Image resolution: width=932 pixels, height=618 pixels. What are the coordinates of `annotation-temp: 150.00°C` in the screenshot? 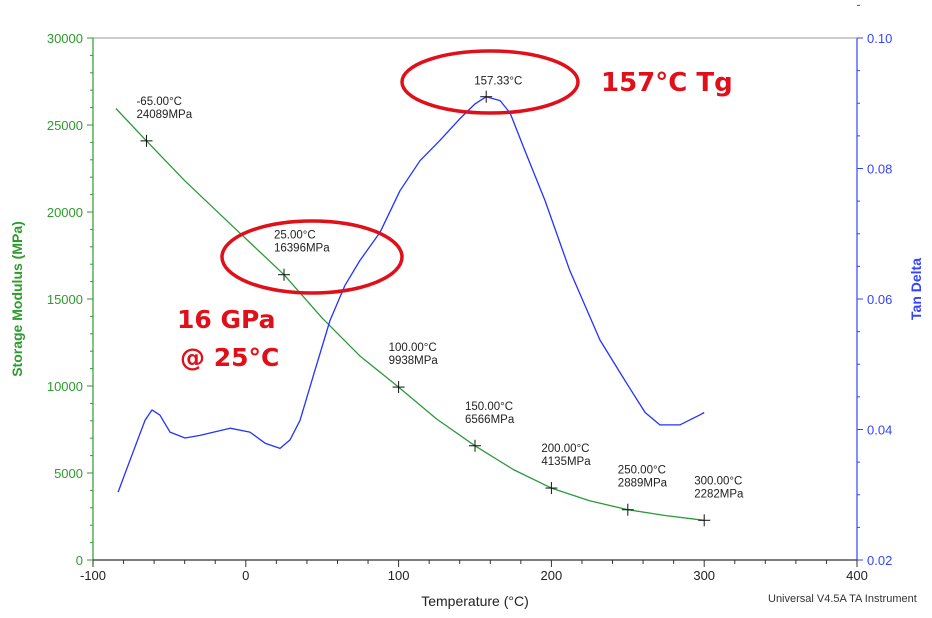 It's located at (489, 407).